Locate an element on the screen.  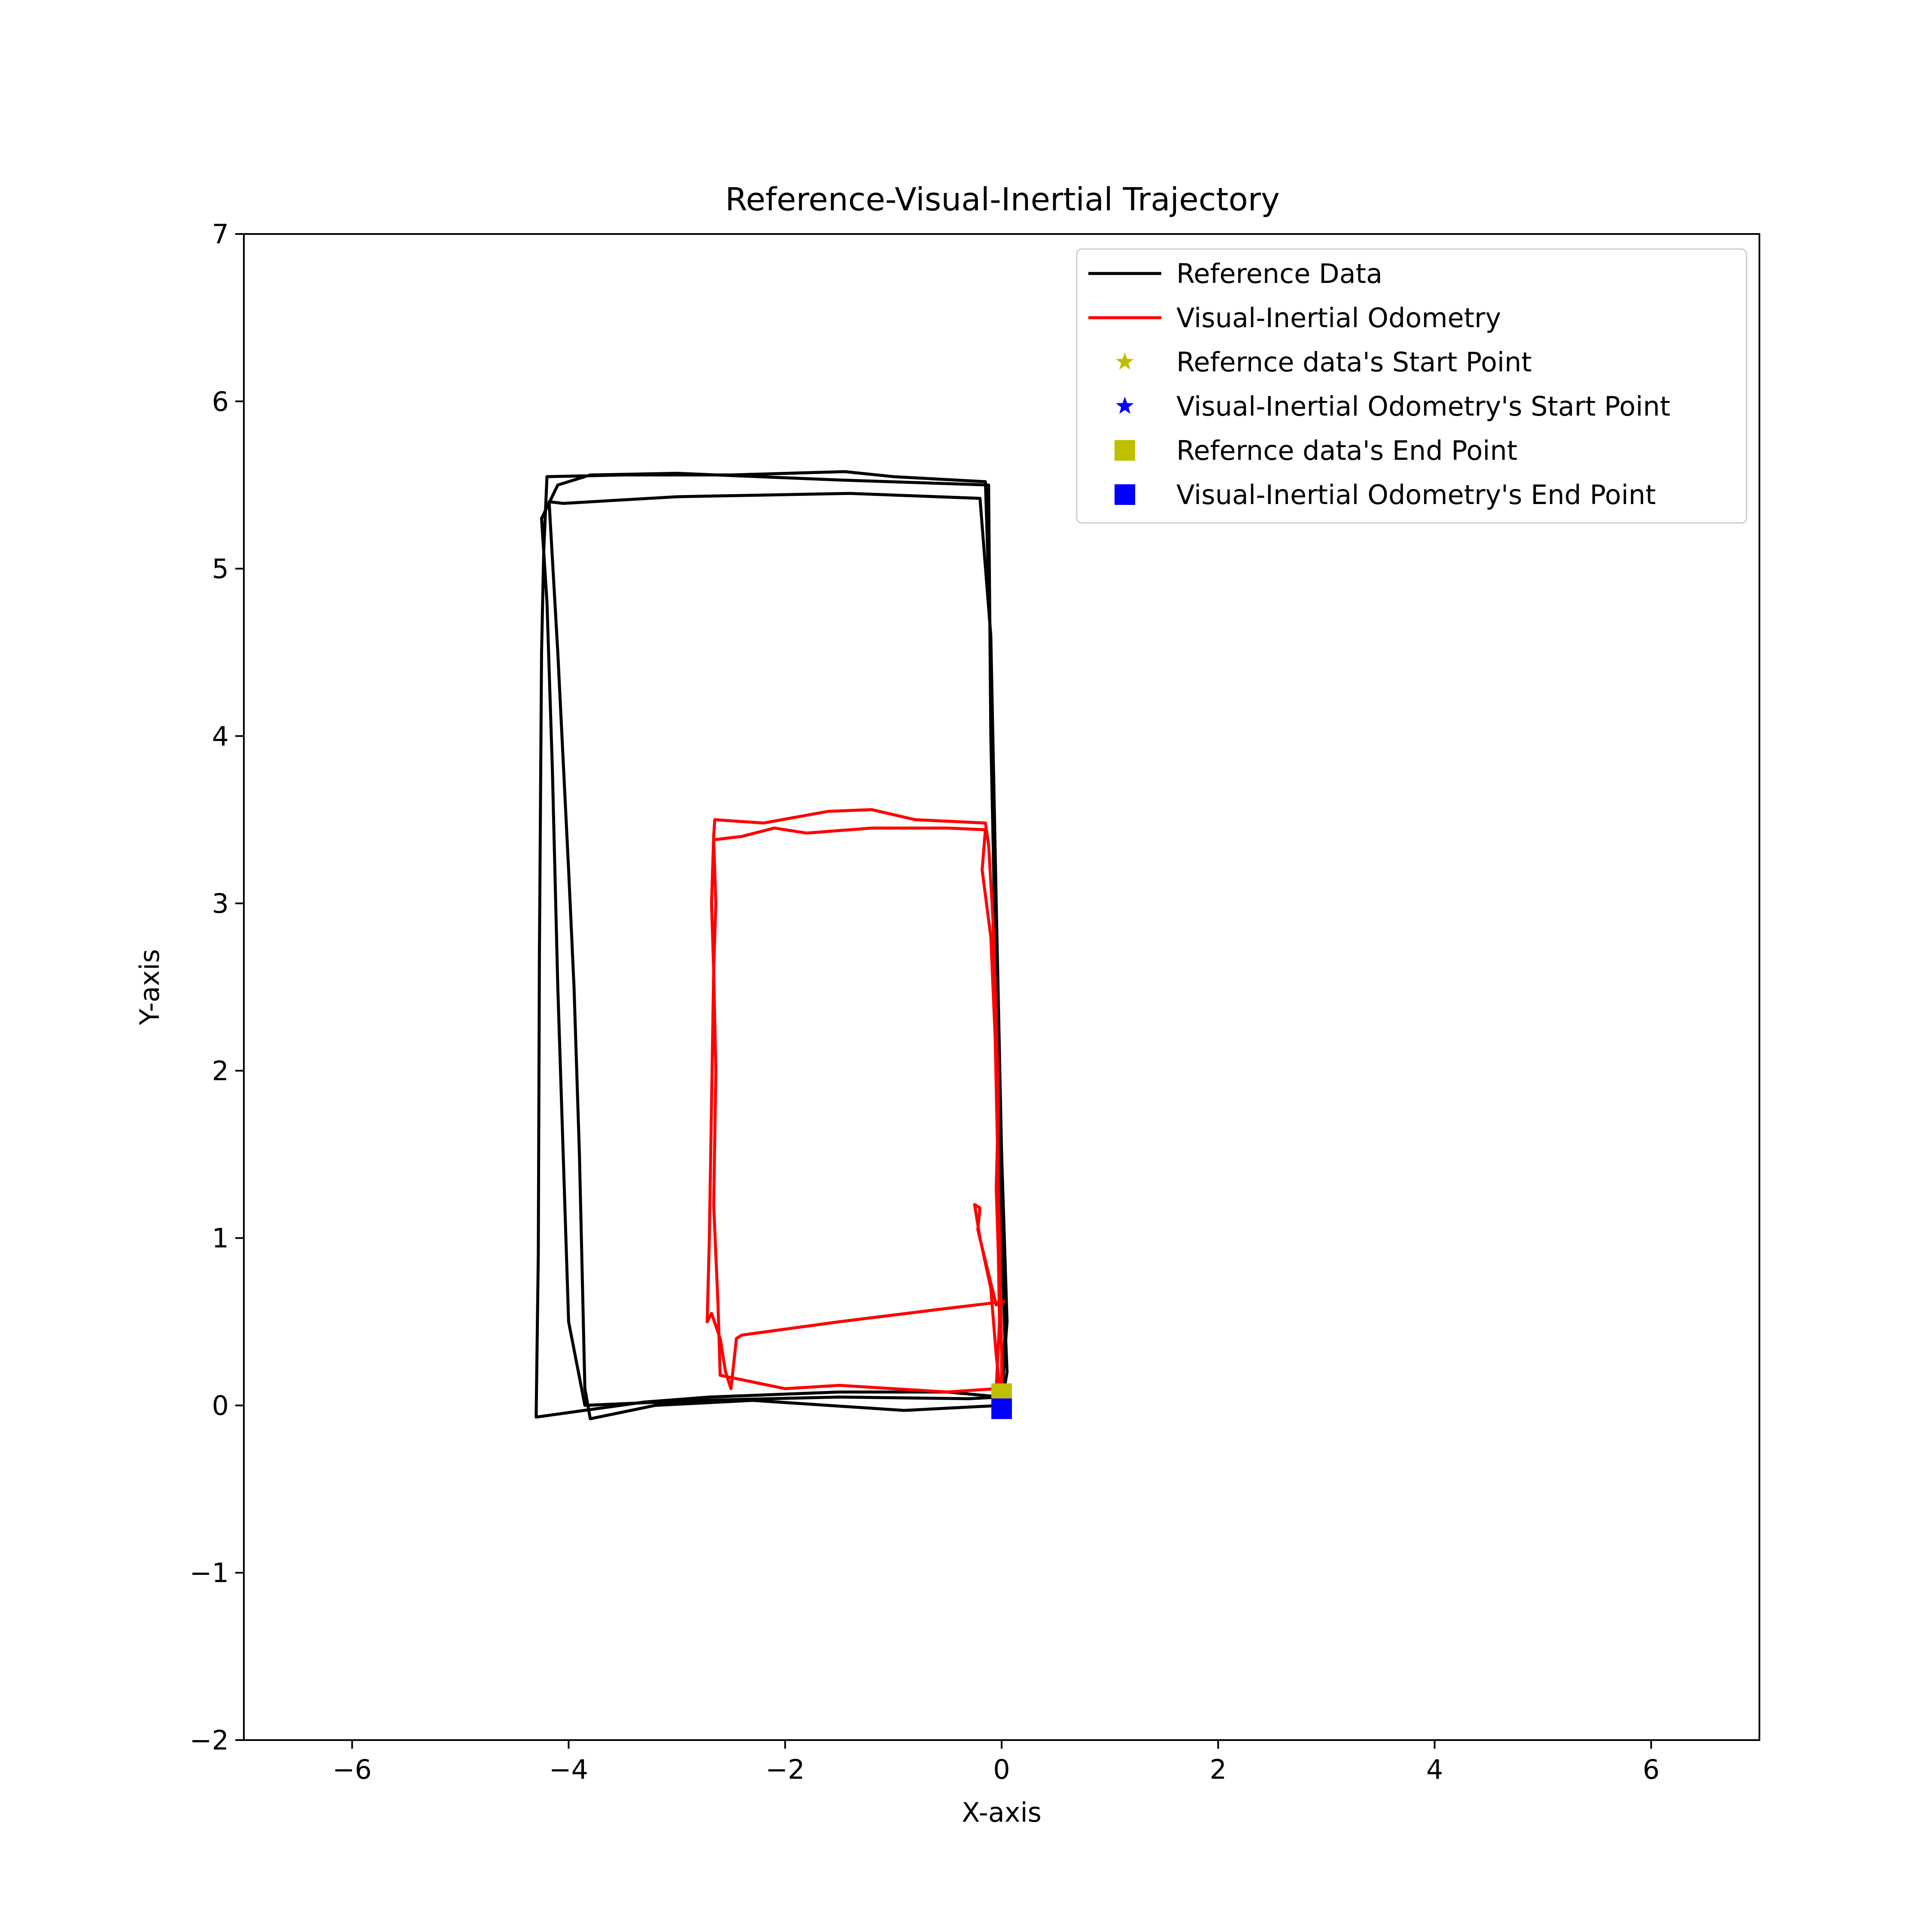
y-tick-label: −2 is located at coordinates (209, 1740).